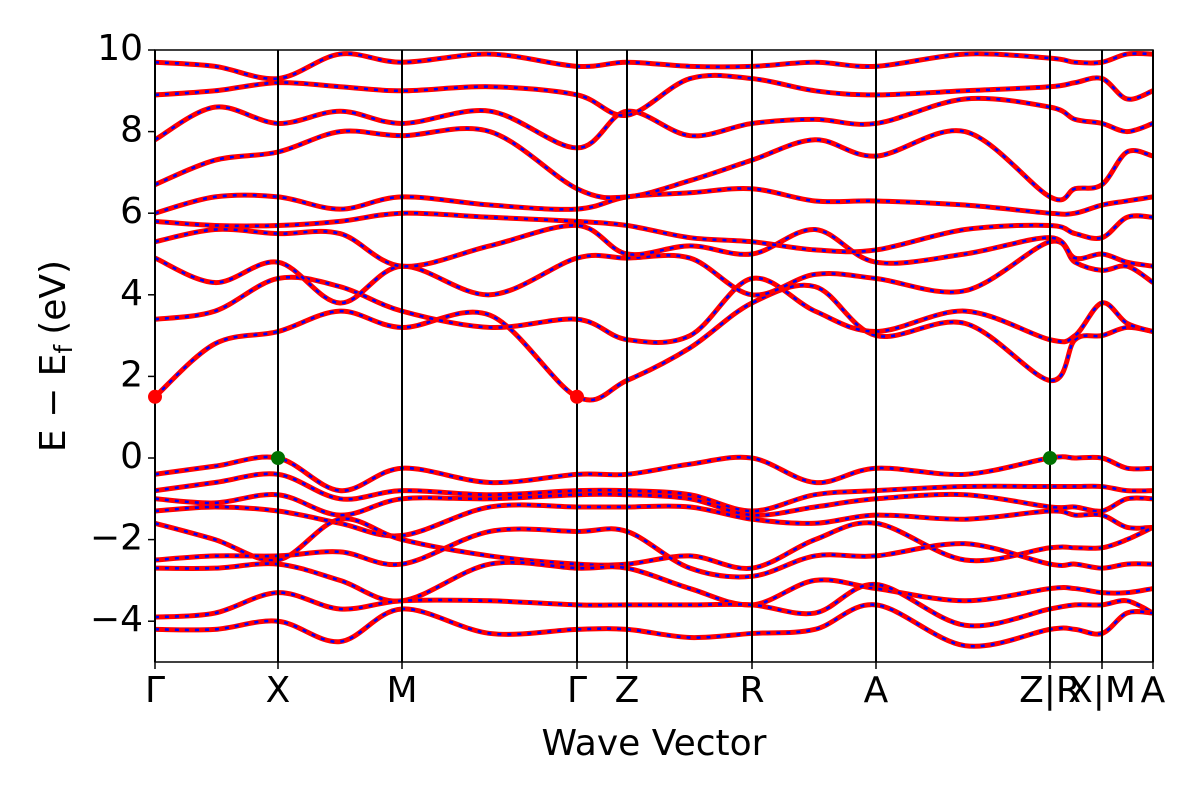 The width and height of the screenshot is (1200, 800). What do you see at coordinates (278, 690) in the screenshot?
I see `x-tick-label: X` at bounding box center [278, 690].